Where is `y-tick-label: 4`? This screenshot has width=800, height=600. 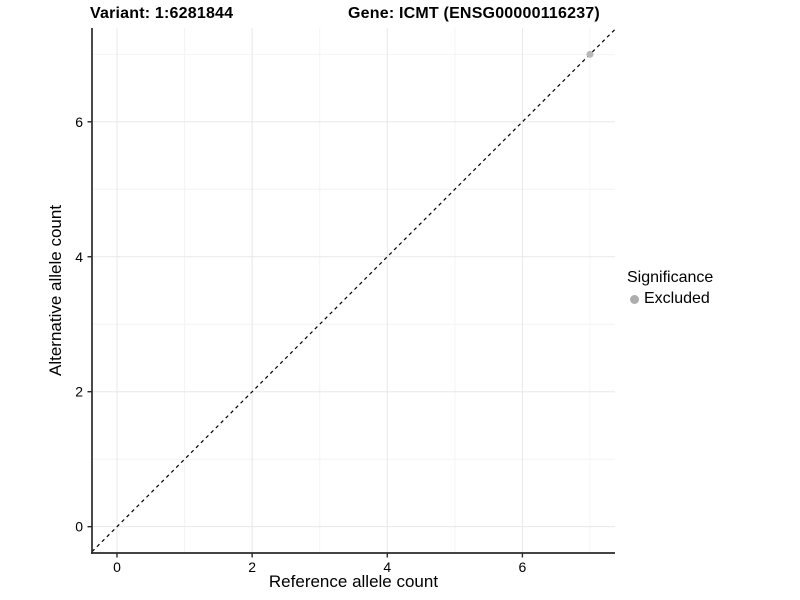
y-tick-label: 4 is located at coordinates (79, 257).